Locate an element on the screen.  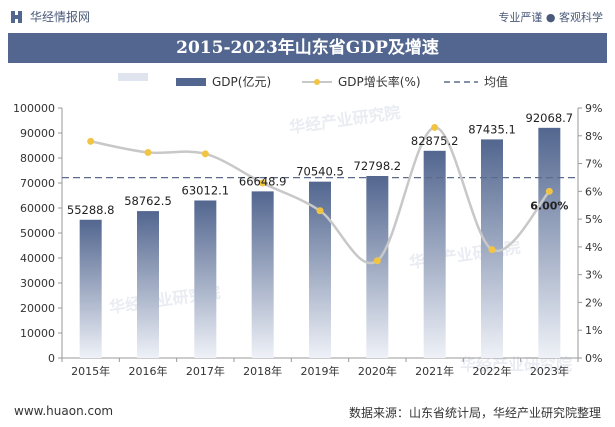
x-tick-label: 2017年 is located at coordinates (205, 371).